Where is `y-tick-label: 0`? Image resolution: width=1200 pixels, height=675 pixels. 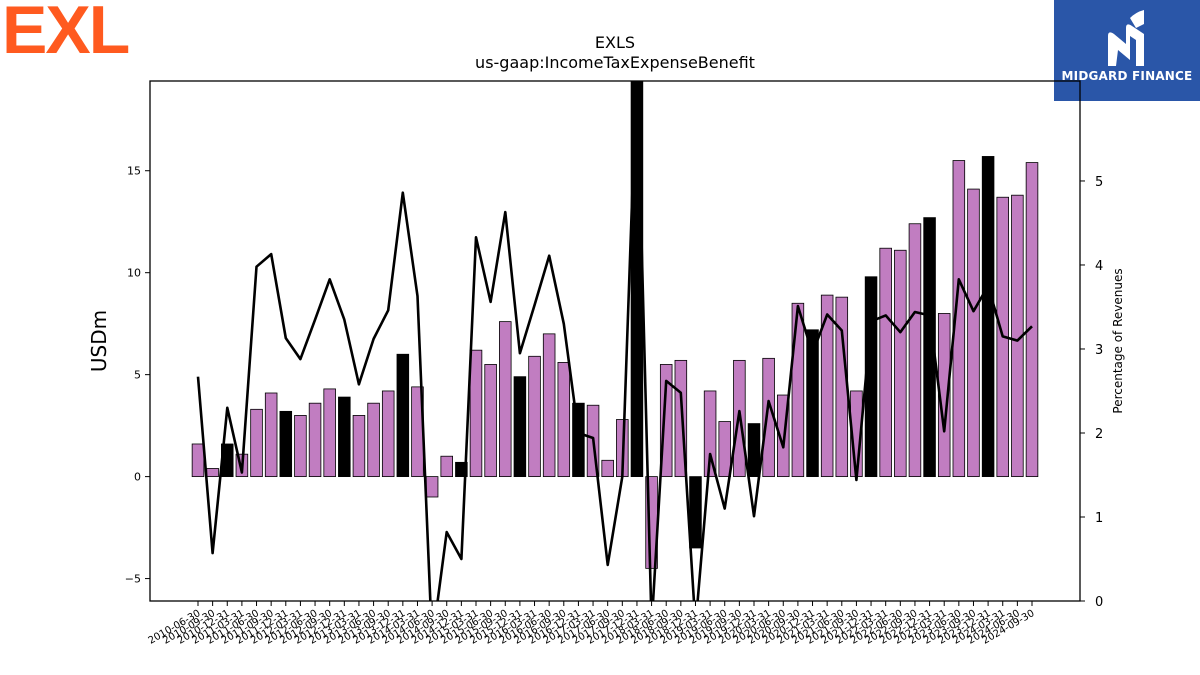 y-tick-label: 0 is located at coordinates (137, 477).